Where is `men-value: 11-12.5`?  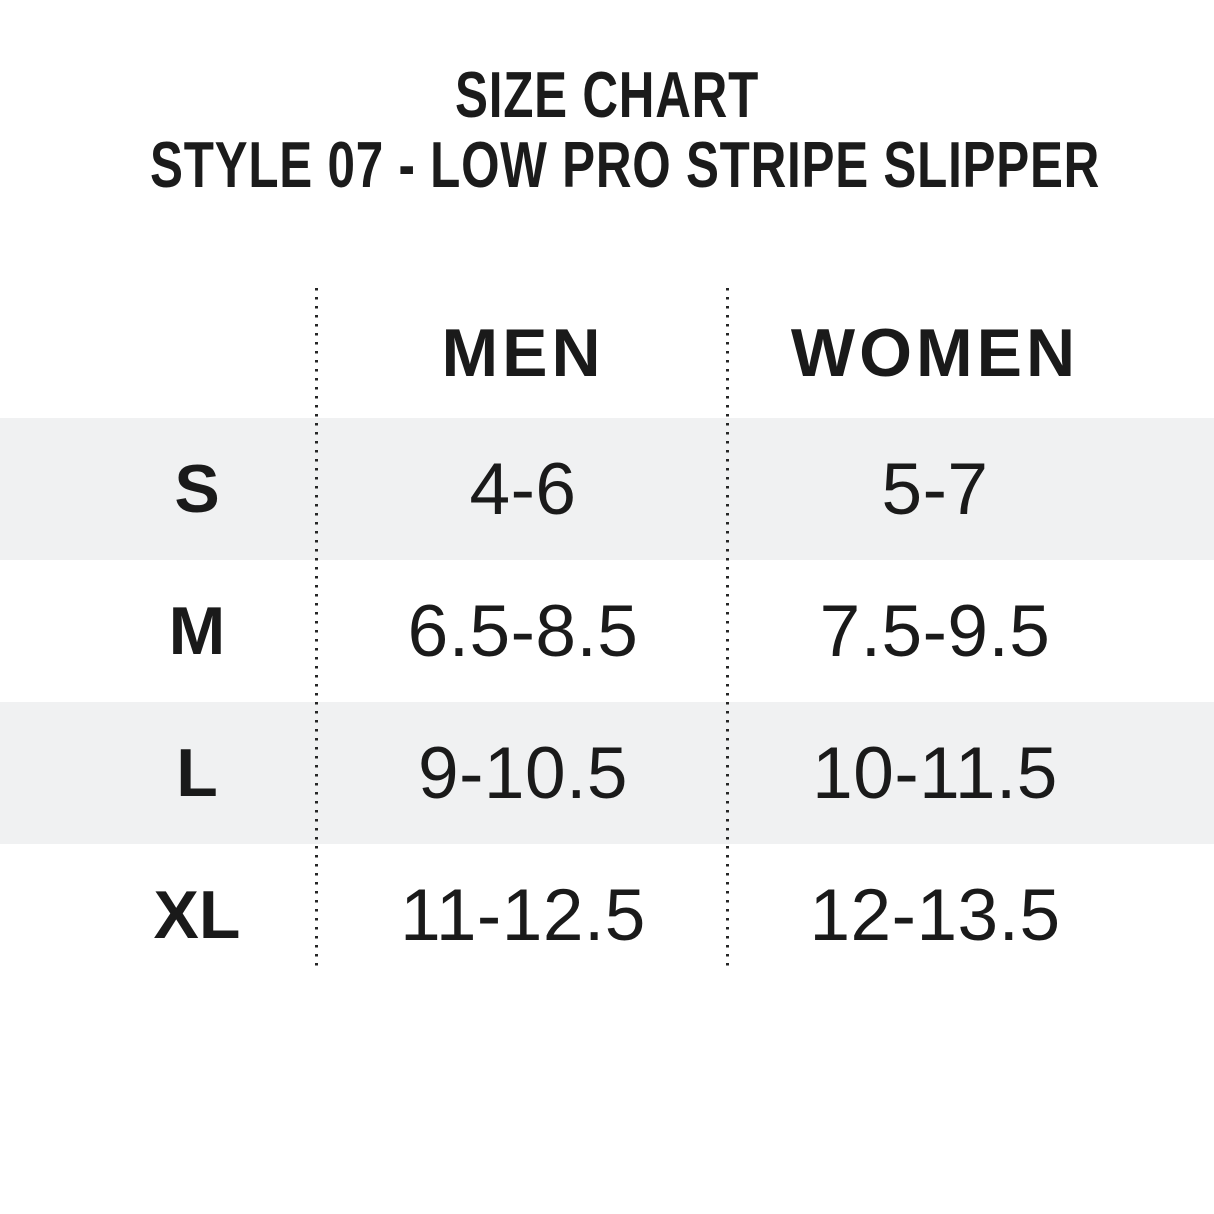 men-value: 11-12.5 is located at coordinates (523, 915).